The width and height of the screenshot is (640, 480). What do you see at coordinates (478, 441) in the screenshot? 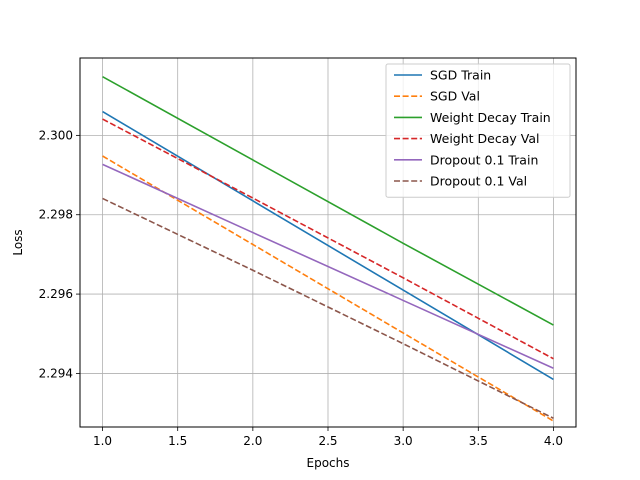
I see `x-tick-label: 3.5` at bounding box center [478, 441].